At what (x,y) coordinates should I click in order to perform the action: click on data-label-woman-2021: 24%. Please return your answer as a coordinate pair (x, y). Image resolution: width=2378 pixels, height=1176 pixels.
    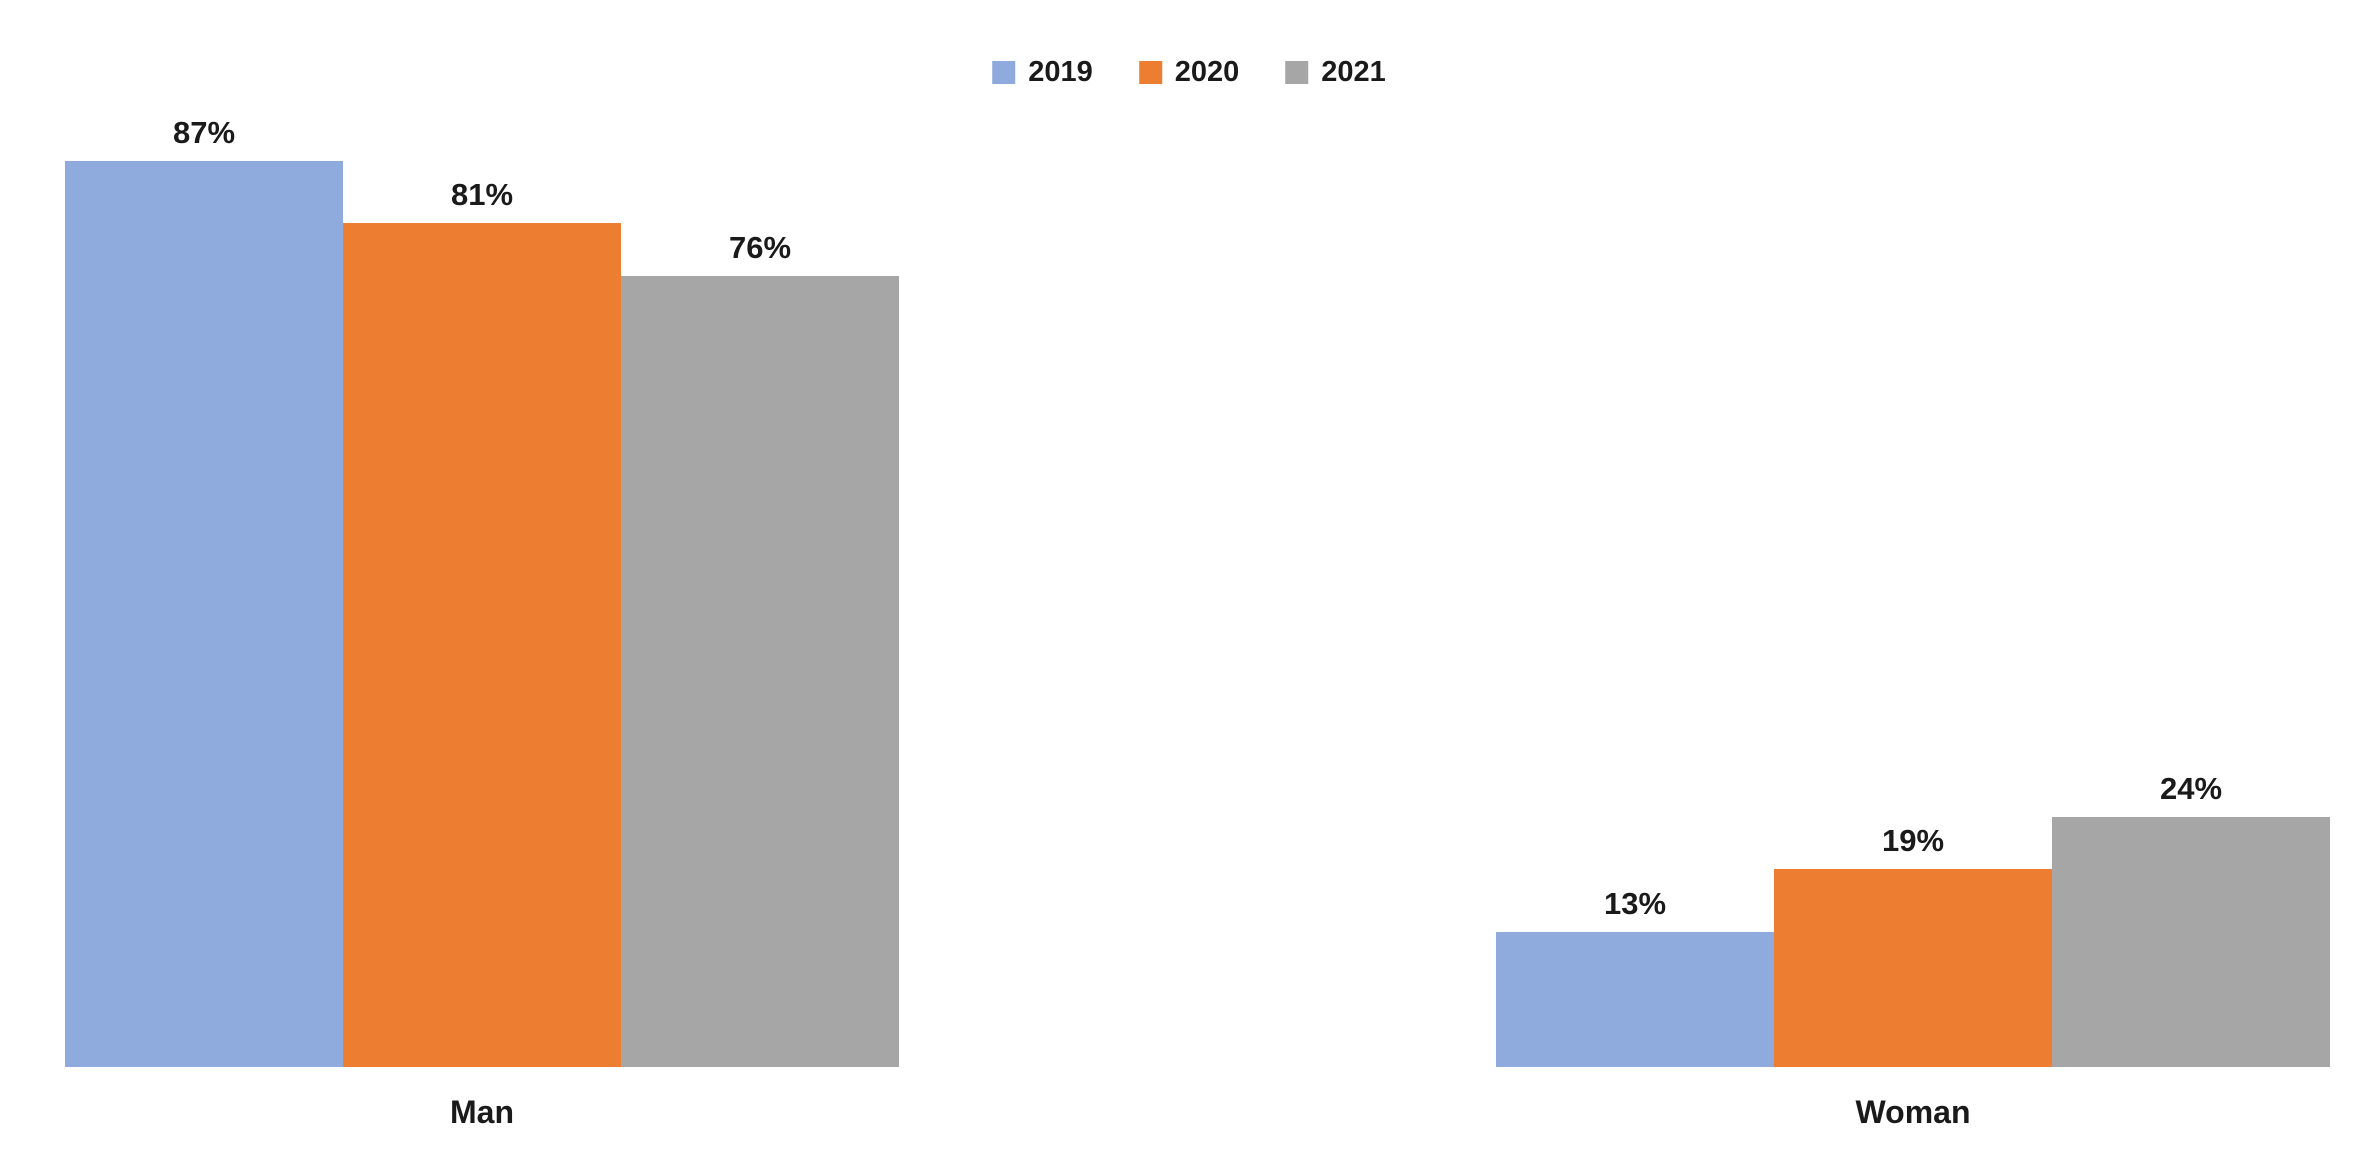
    Looking at the image, I should click on (2191, 788).